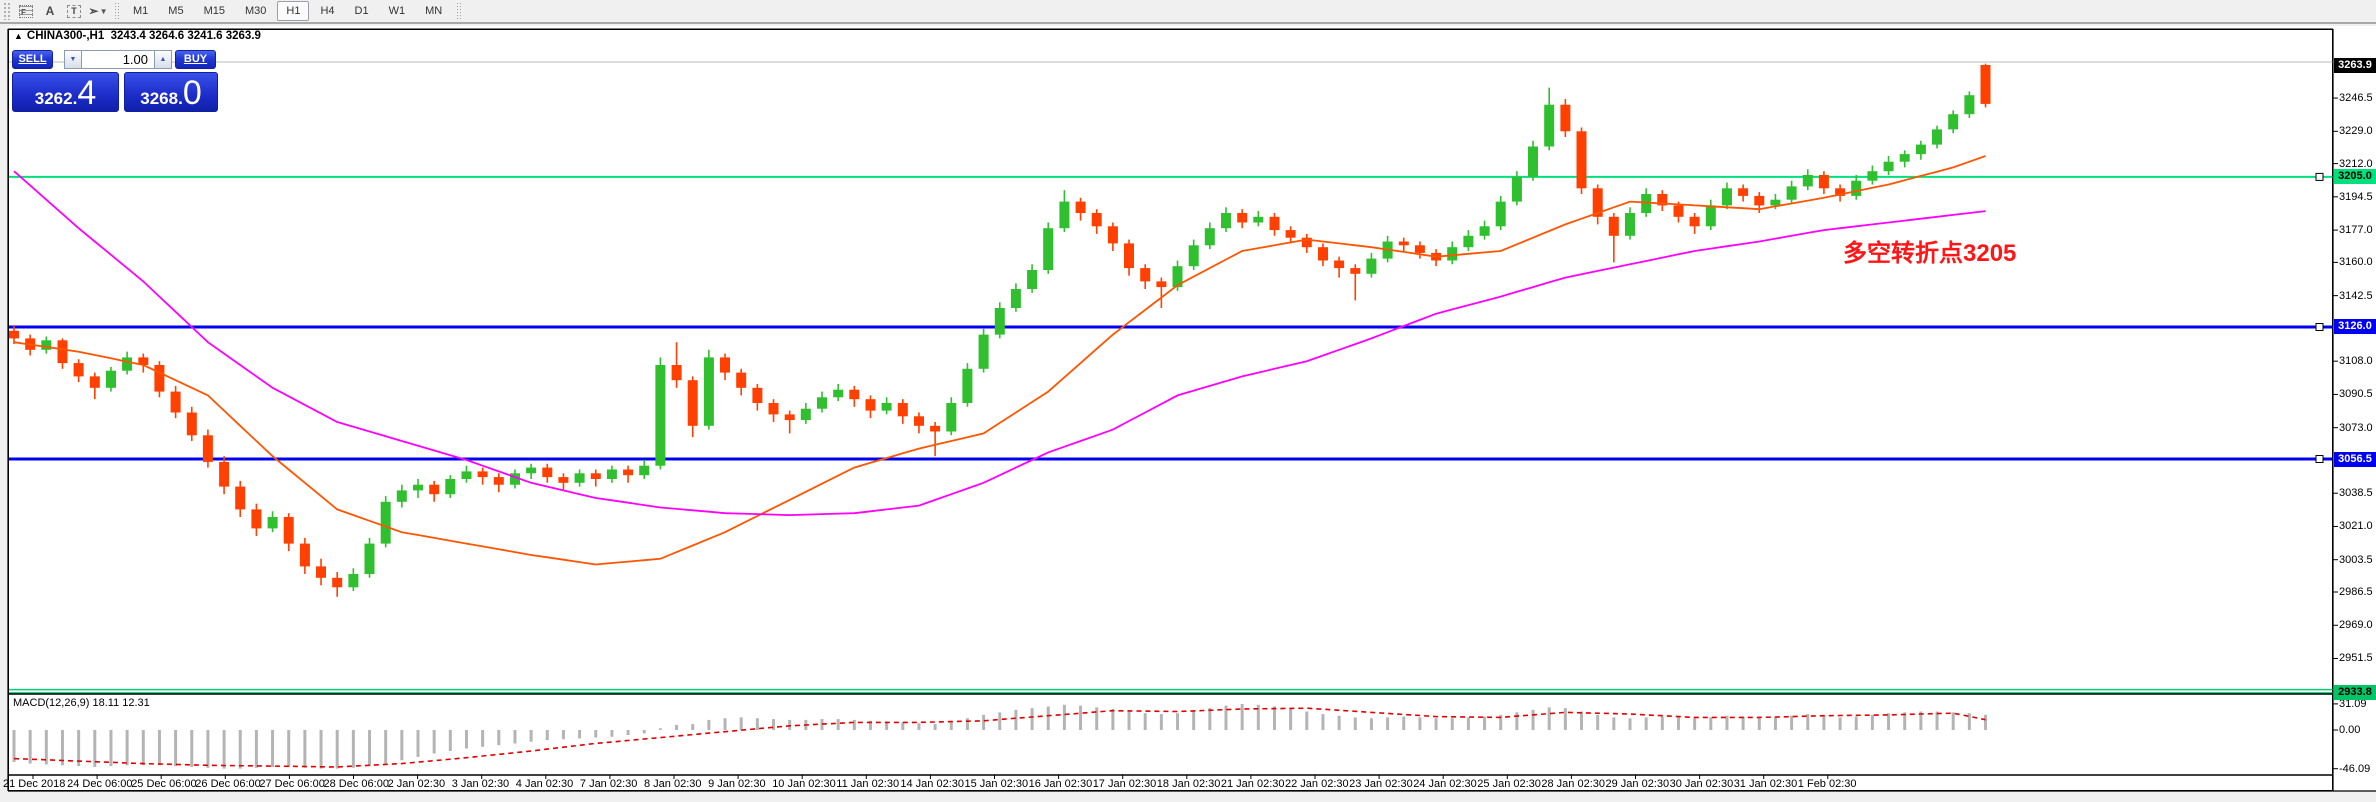 The image size is (2376, 802). I want to click on arrow-tools-icon: ➣ ▼, so click(98, 11).